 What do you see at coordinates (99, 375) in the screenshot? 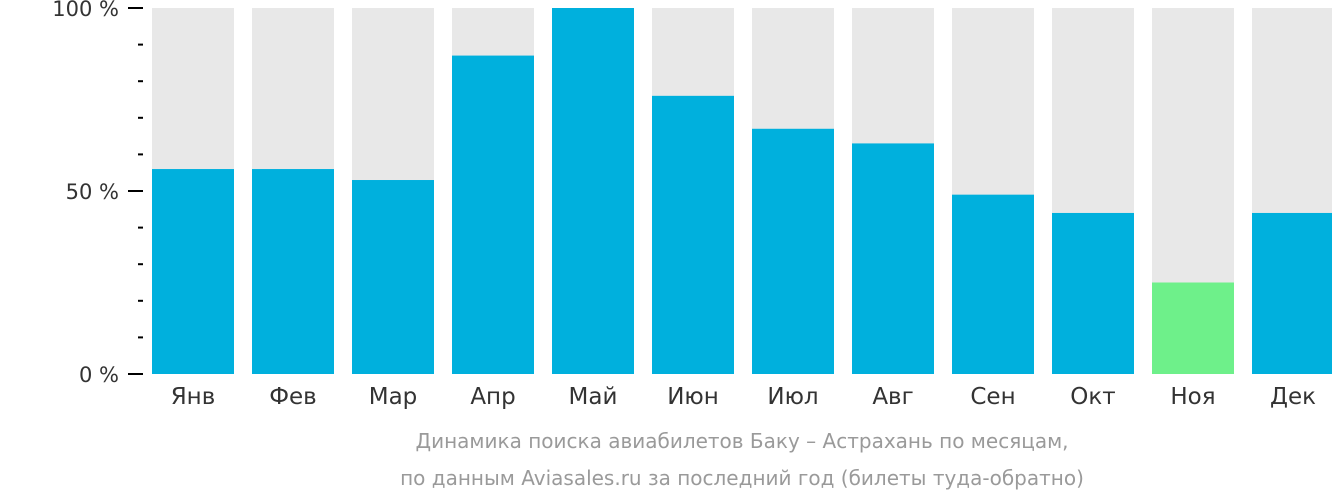
I see `y-tick-label: 0 %` at bounding box center [99, 375].